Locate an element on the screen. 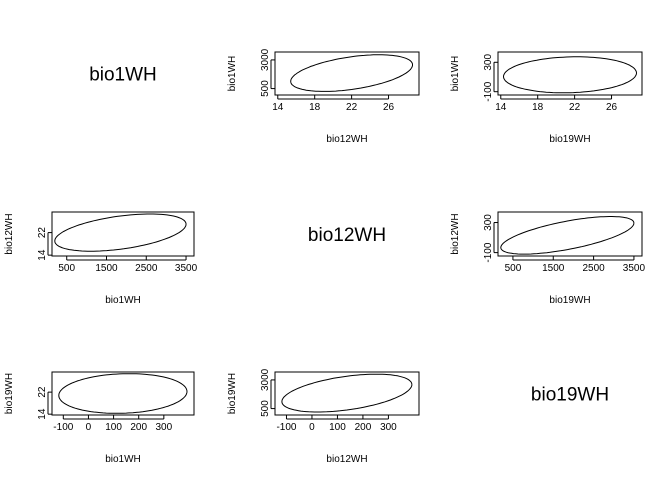 The width and height of the screenshot is (672, 480). panel-1-1: bio12WH is located at coordinates (347, 235).